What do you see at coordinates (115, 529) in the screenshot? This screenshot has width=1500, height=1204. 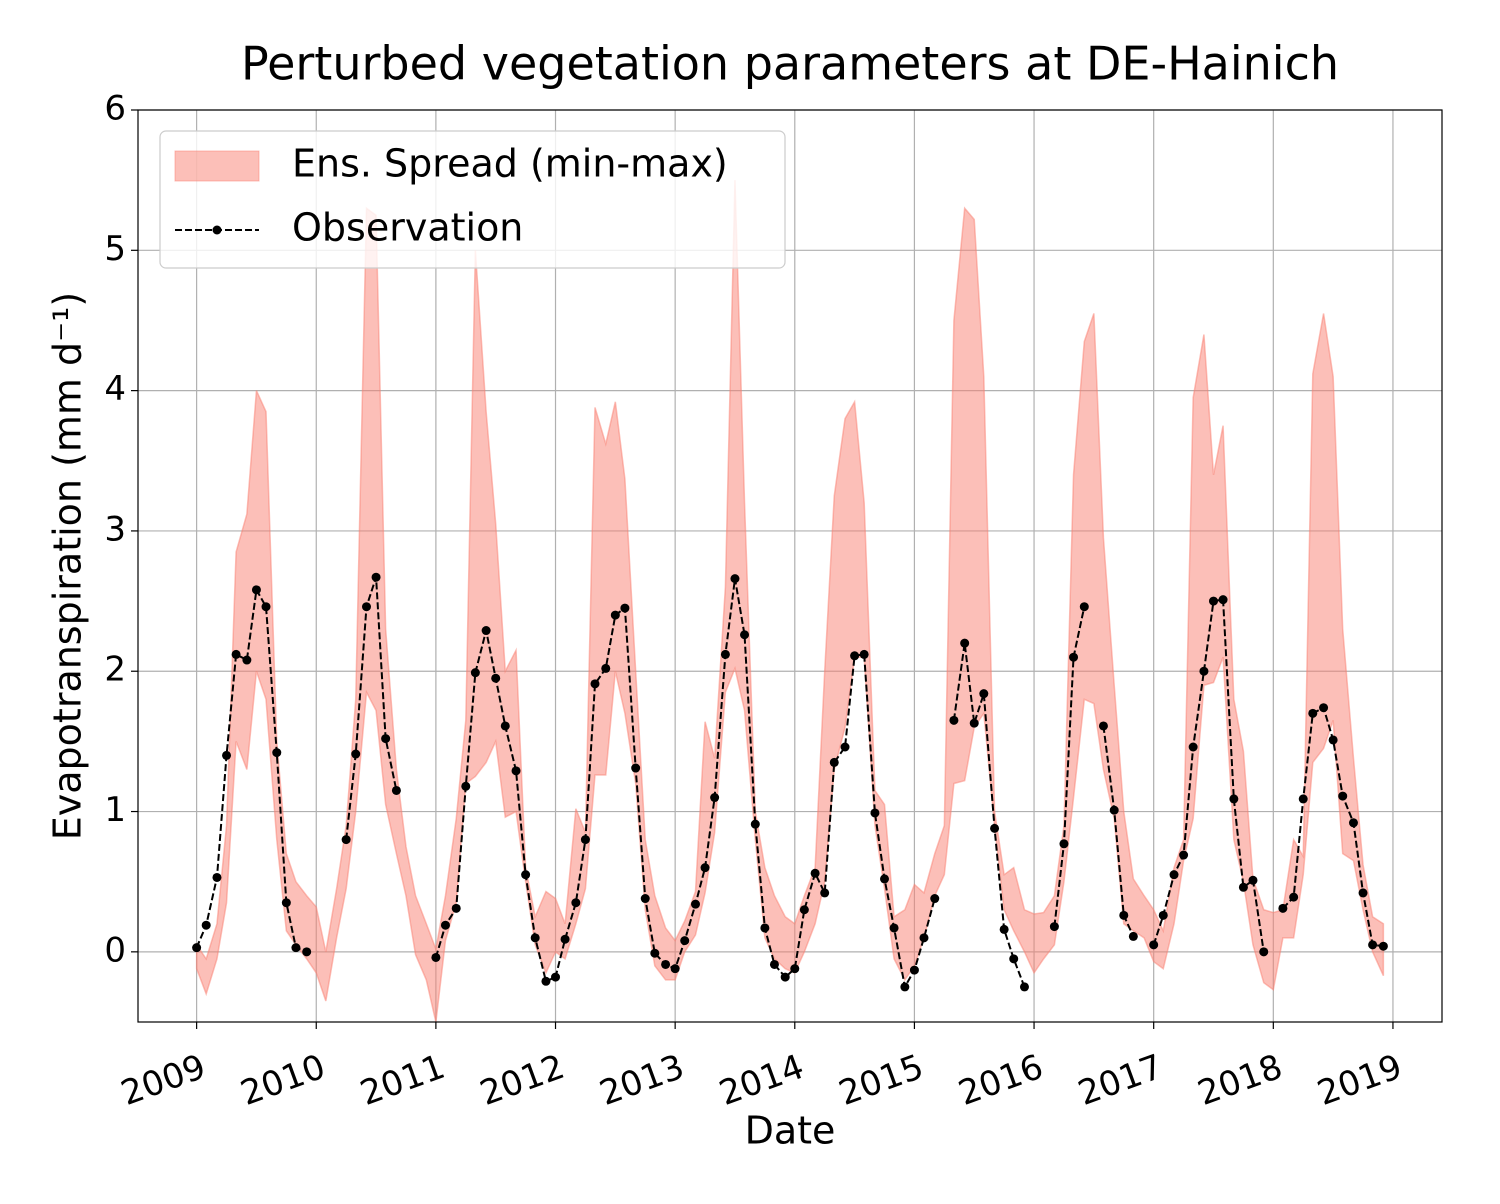 I see `y-tick-label: 3` at bounding box center [115, 529].